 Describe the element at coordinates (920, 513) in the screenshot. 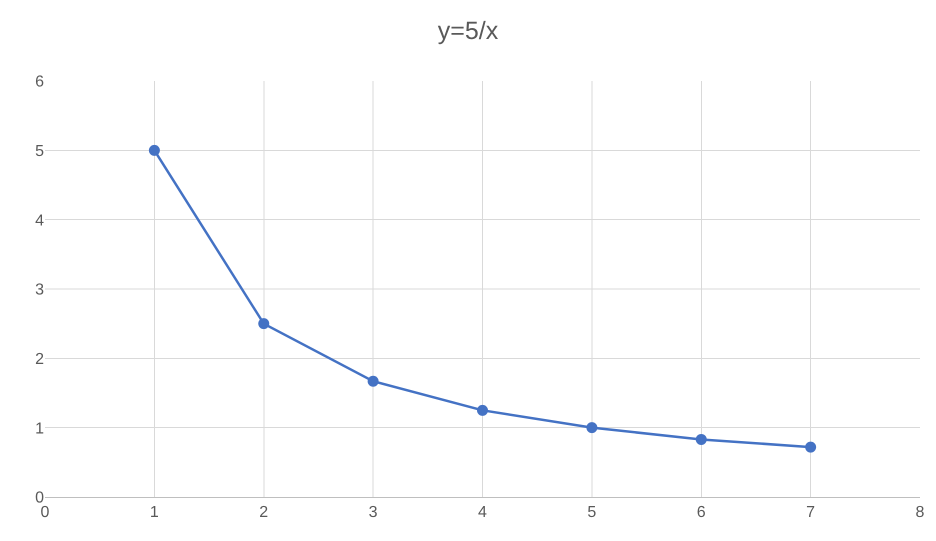

I see `x-tick-label: 8` at that location.